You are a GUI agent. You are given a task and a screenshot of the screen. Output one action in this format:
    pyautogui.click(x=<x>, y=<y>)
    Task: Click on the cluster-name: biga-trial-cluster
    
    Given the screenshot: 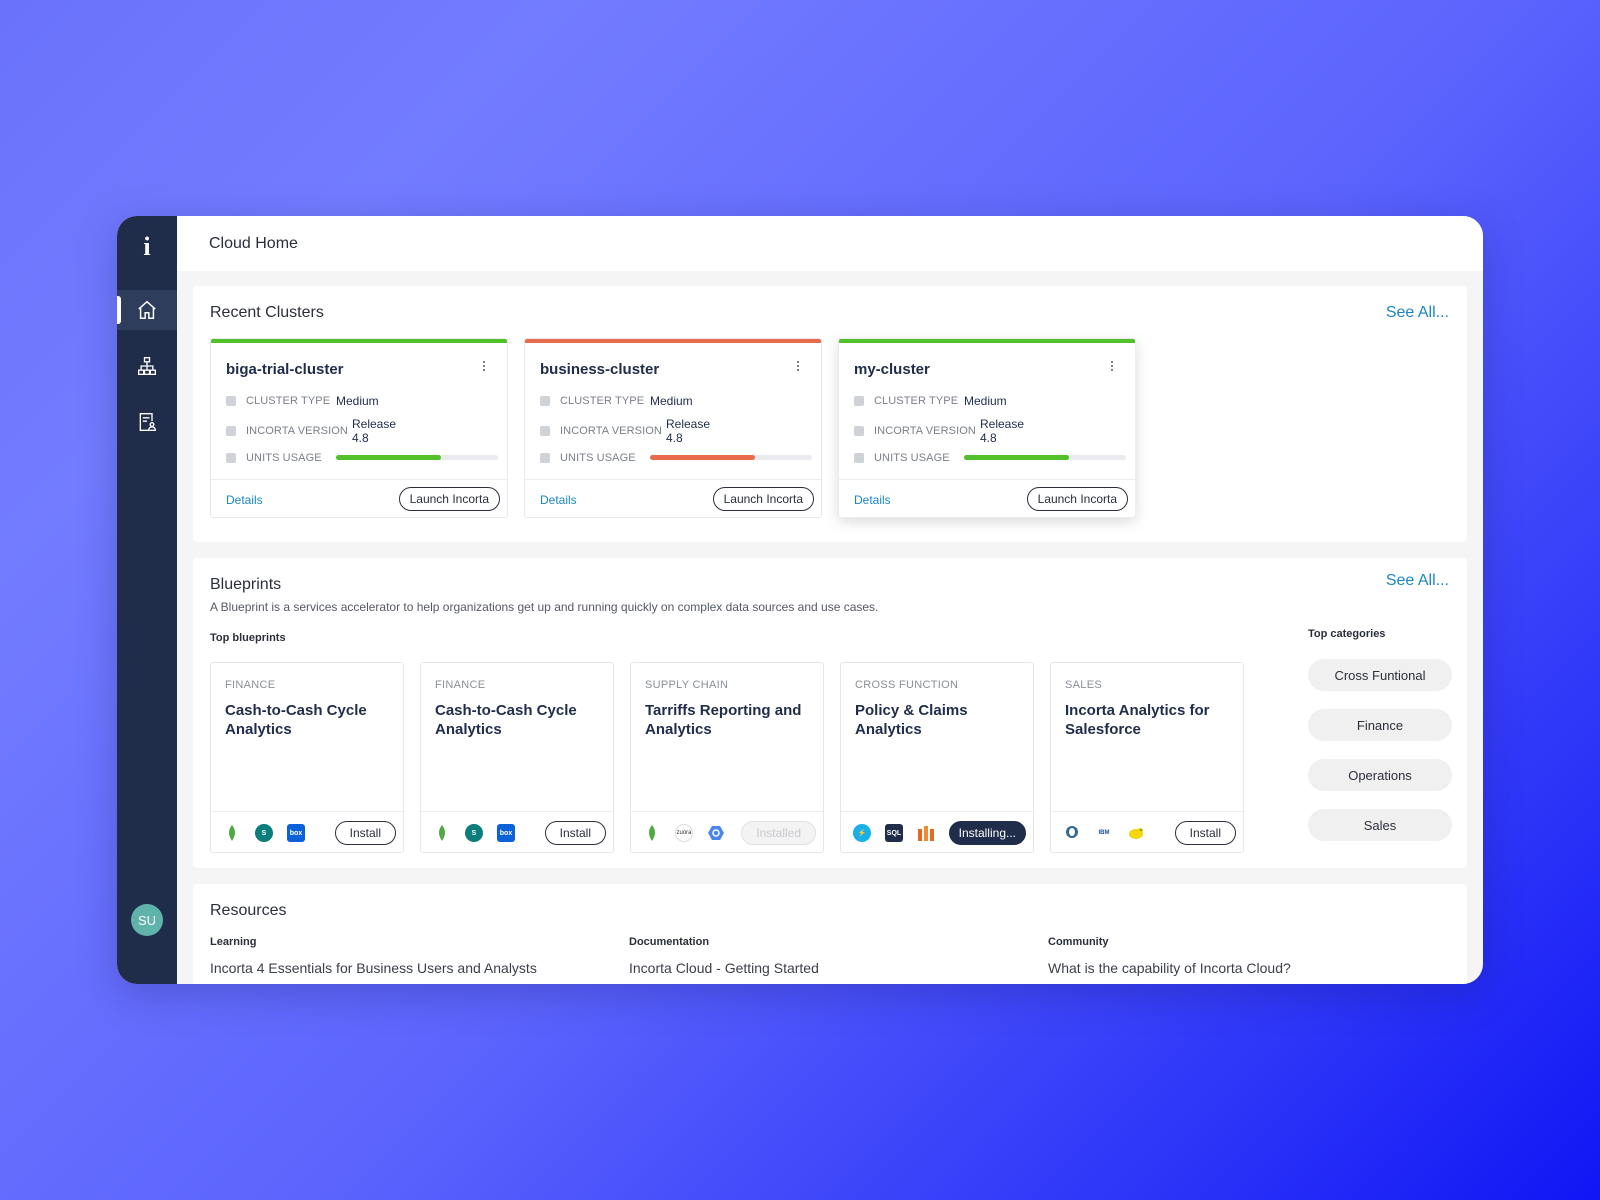 What is the action you would take?
    pyautogui.click(x=285, y=369)
    